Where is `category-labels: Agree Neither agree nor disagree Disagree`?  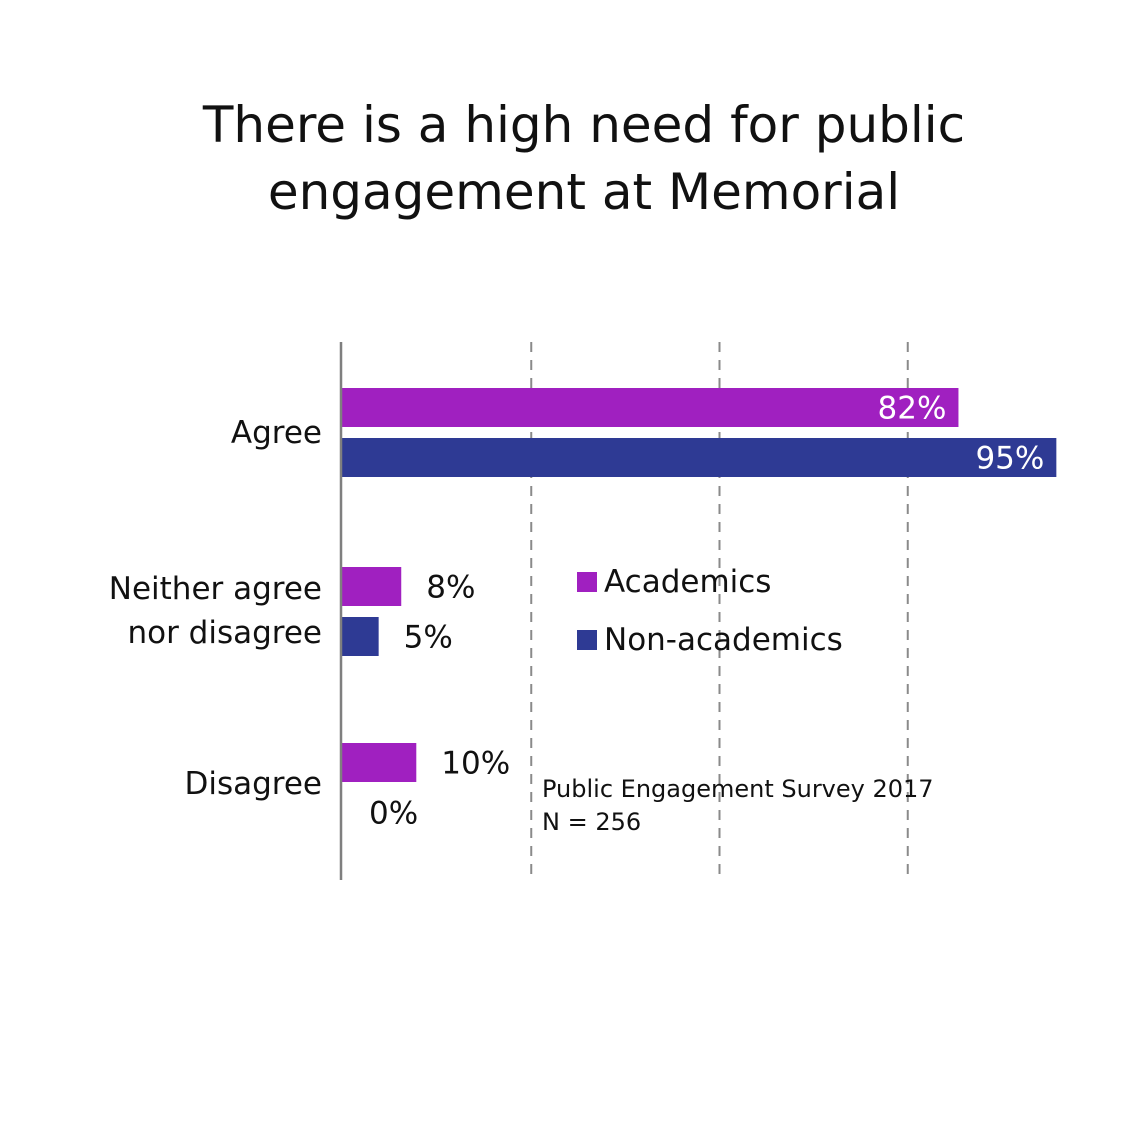 category-labels: Agree Neither agree nor disagree Disagree is located at coordinates (215, 608).